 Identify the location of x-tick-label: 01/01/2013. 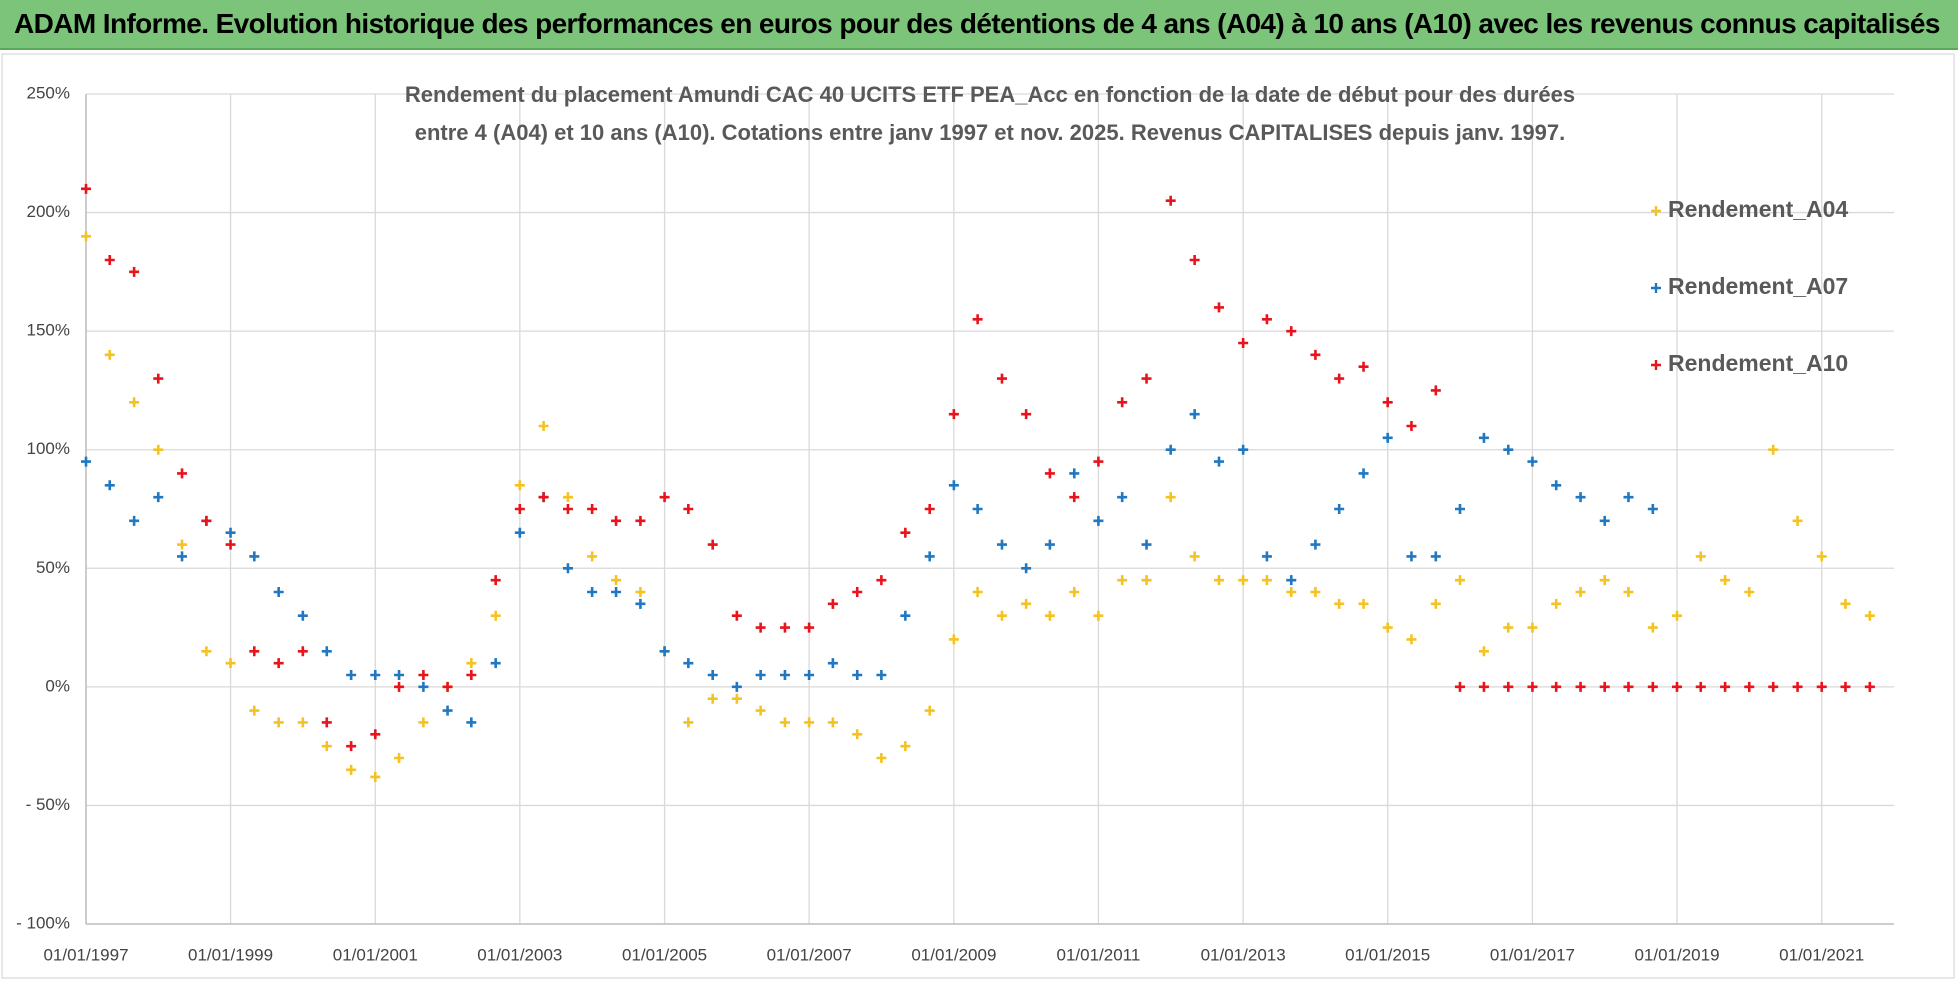
(1243, 954).